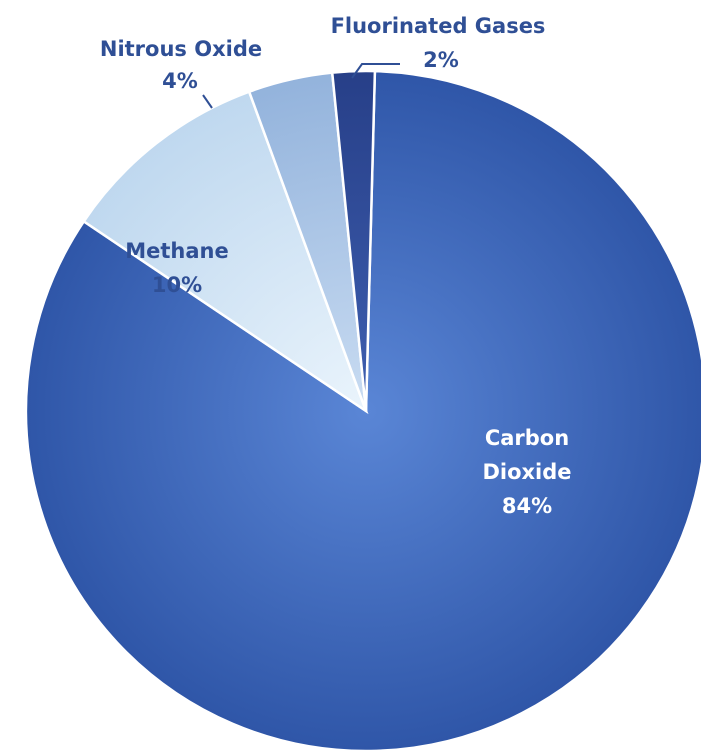 This screenshot has width=701, height=750. I want to click on slice-fluorinated-gases, so click(353, 240).